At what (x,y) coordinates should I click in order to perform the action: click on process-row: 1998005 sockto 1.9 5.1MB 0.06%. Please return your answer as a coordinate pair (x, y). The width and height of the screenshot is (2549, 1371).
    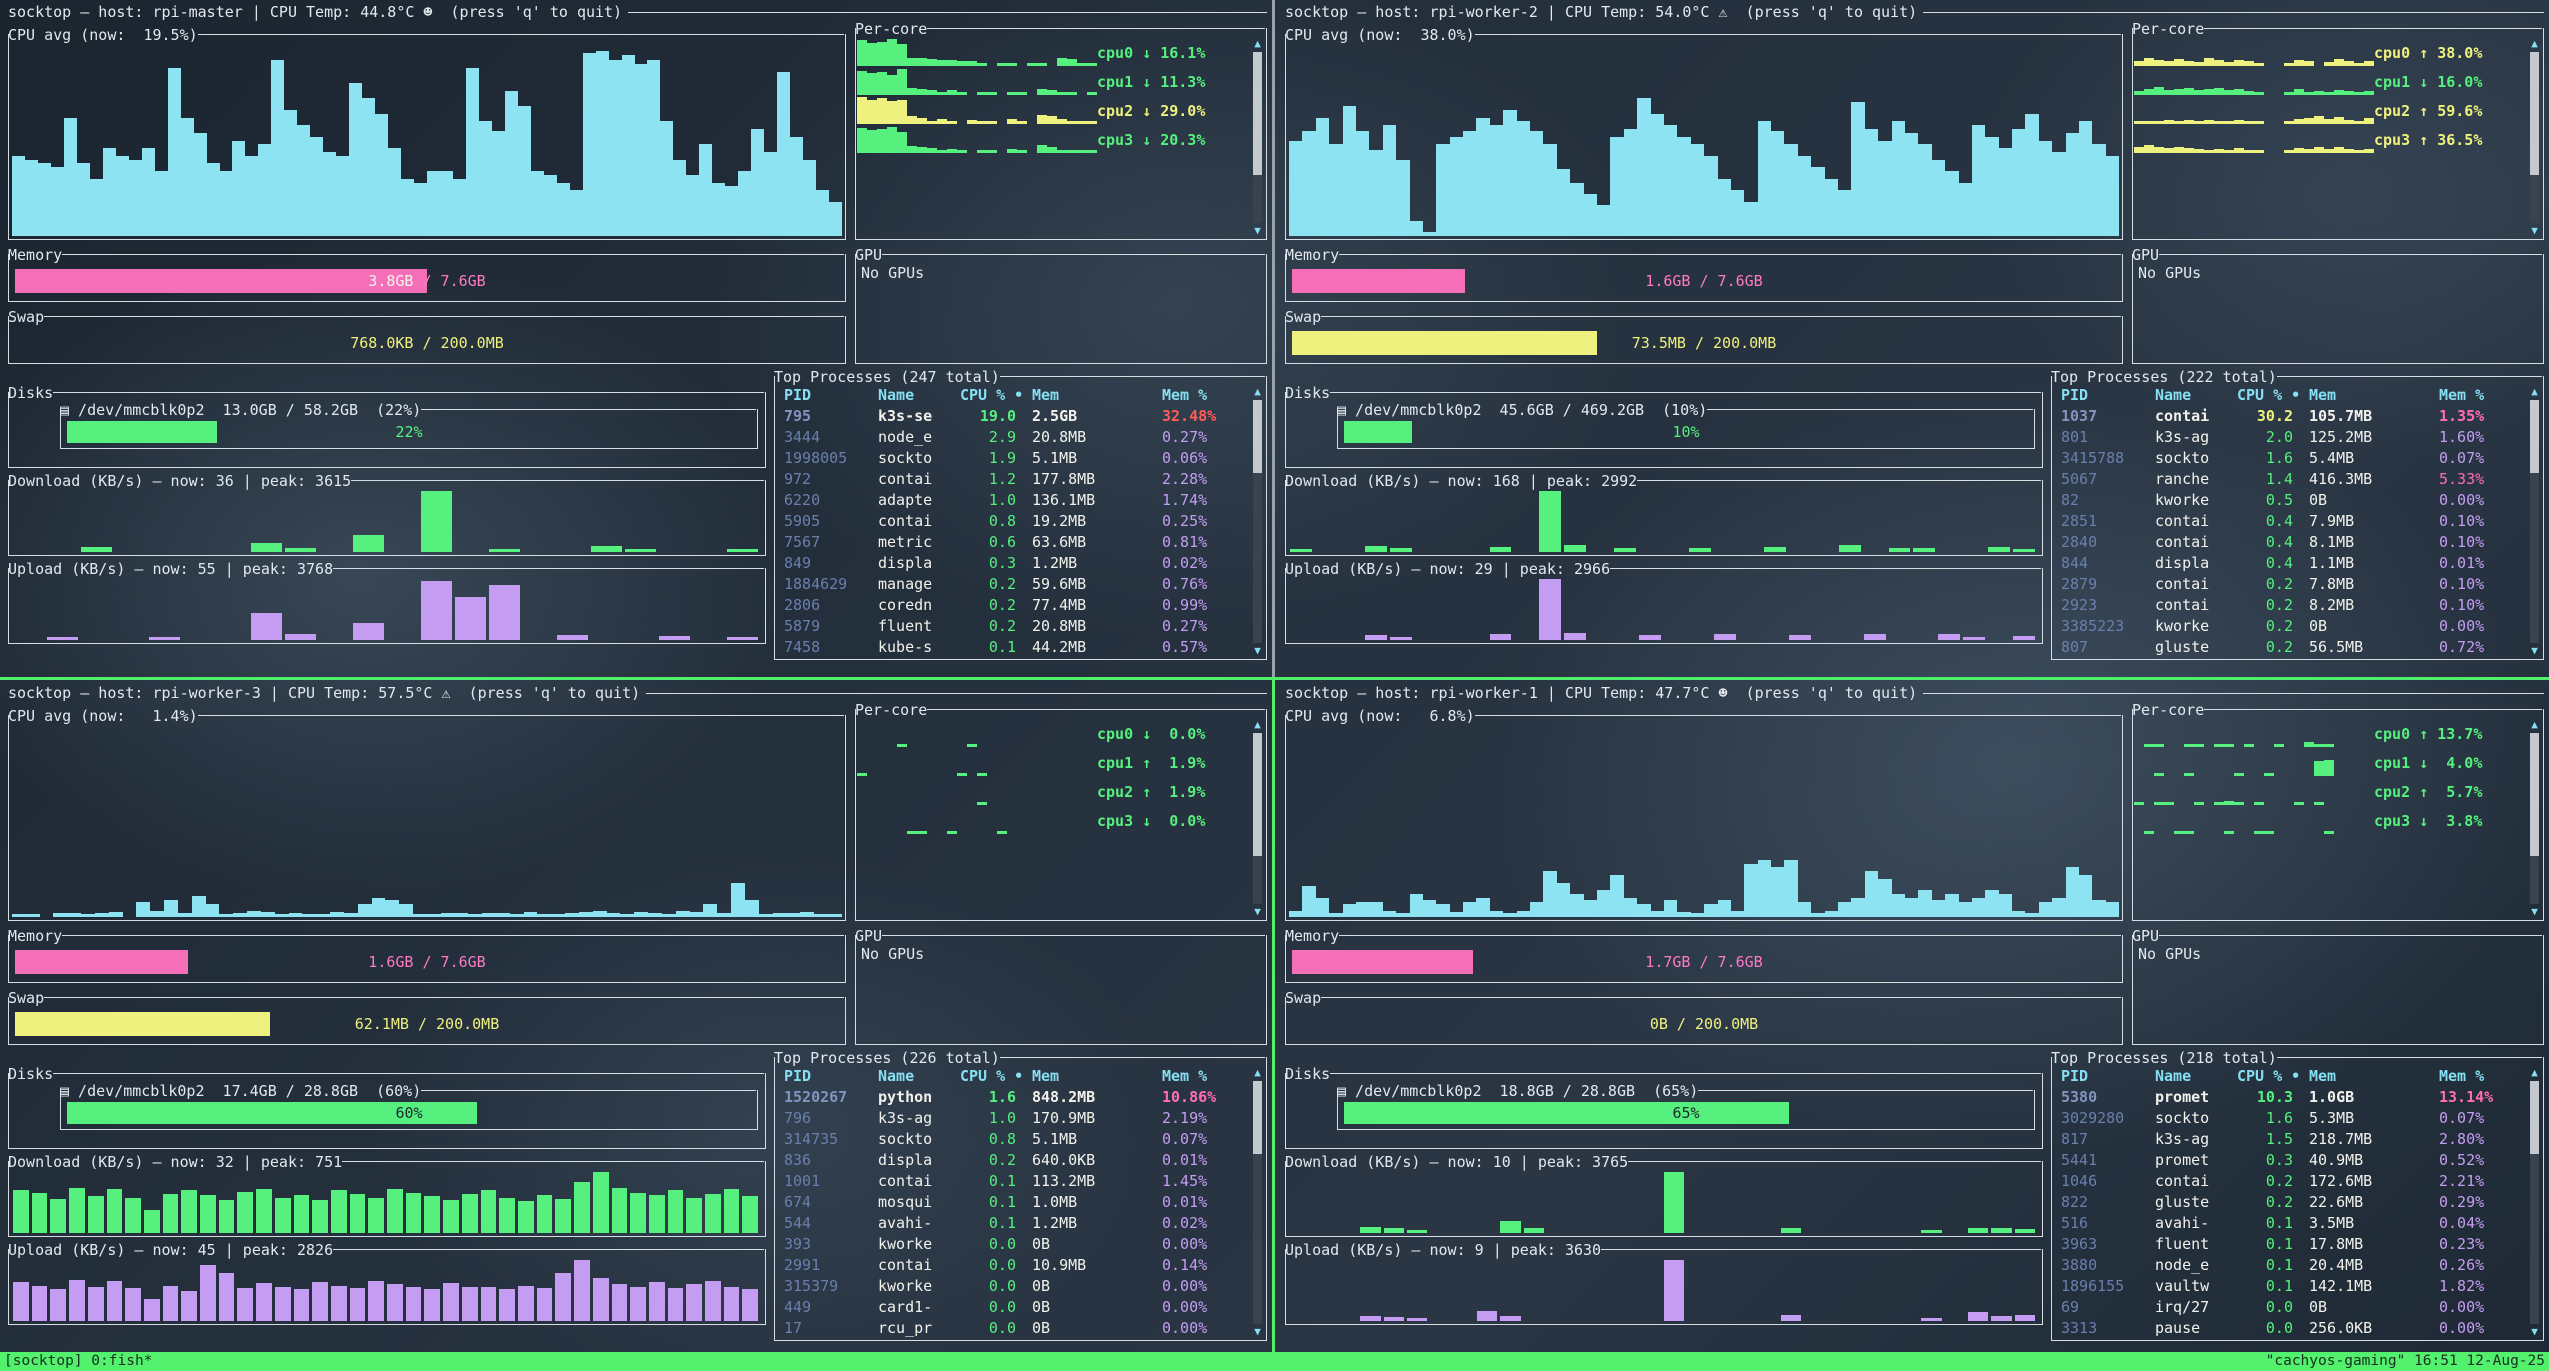
    Looking at the image, I should click on (996, 458).